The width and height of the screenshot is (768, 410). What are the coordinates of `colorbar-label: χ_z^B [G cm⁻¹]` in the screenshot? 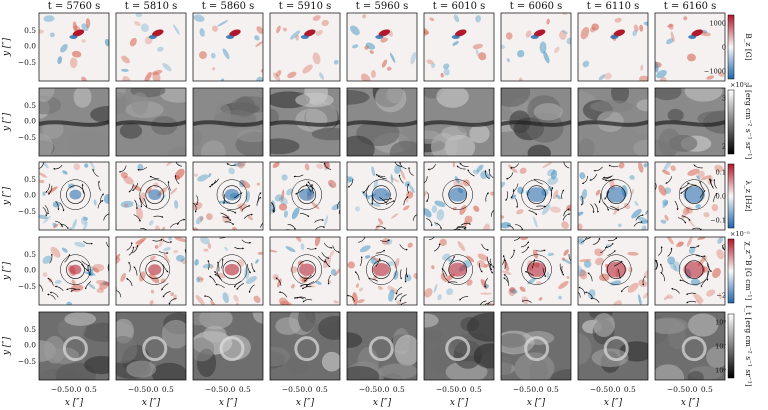 It's located at (748, 271).